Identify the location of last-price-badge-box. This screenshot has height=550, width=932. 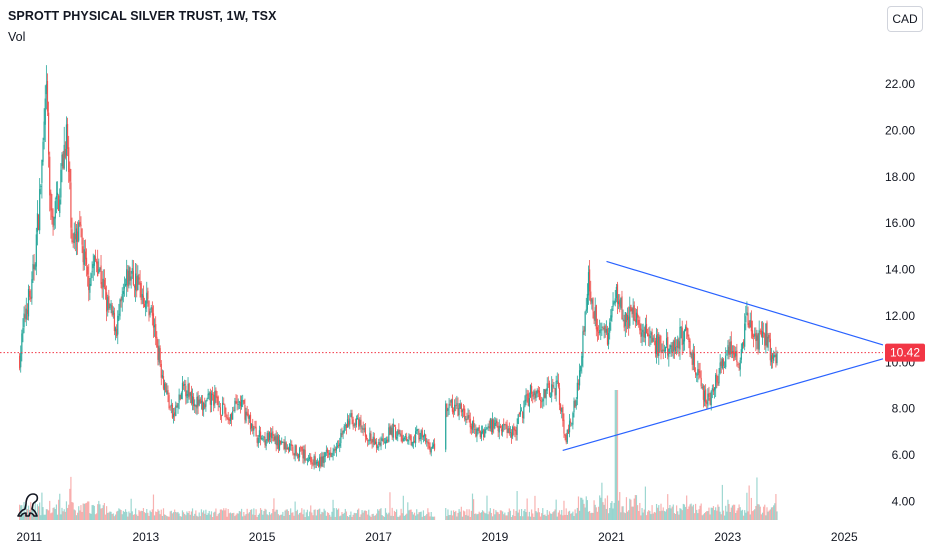
(905, 352).